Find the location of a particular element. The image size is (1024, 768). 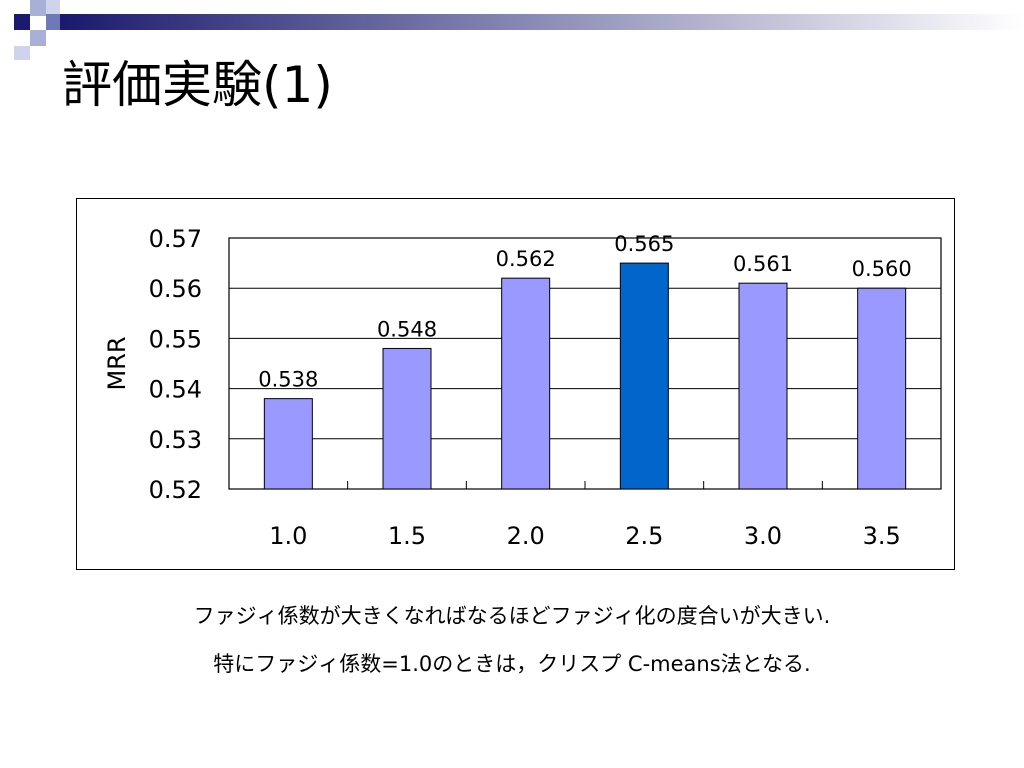

y-tick-label: 0.54 is located at coordinates (175, 390).